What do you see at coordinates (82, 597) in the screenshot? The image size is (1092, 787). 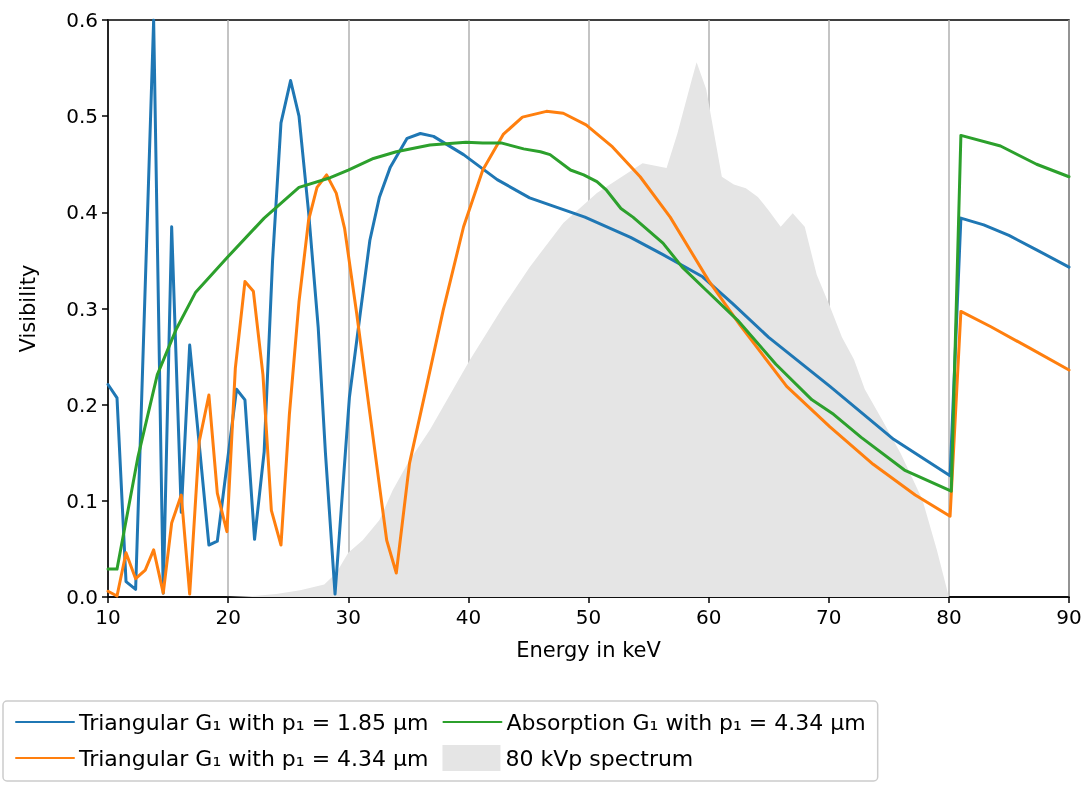 I see `y-tick-label: 0.0` at bounding box center [82, 597].